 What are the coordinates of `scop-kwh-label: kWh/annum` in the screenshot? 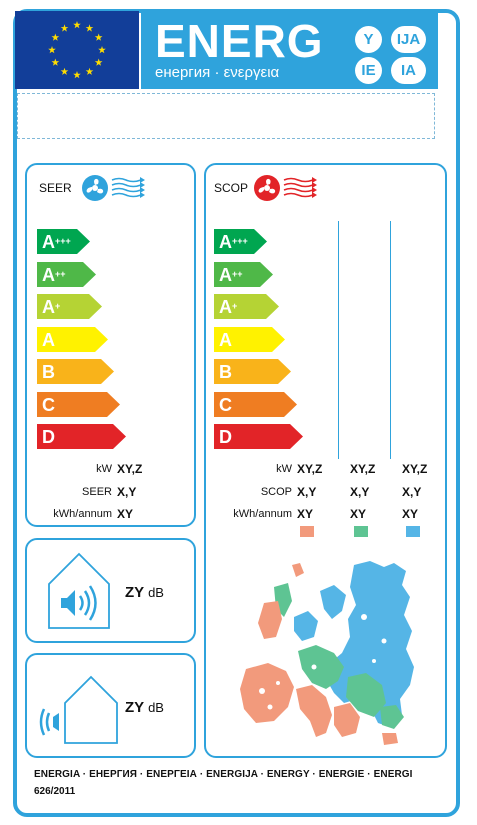 It's located at (262, 514).